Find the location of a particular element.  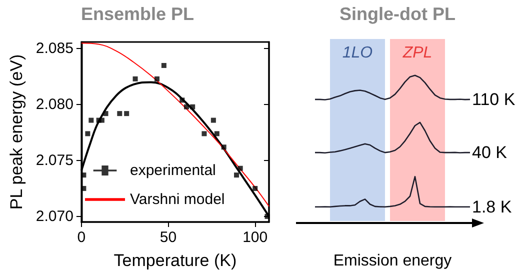

x-tick-label: 100 is located at coordinates (255, 237).